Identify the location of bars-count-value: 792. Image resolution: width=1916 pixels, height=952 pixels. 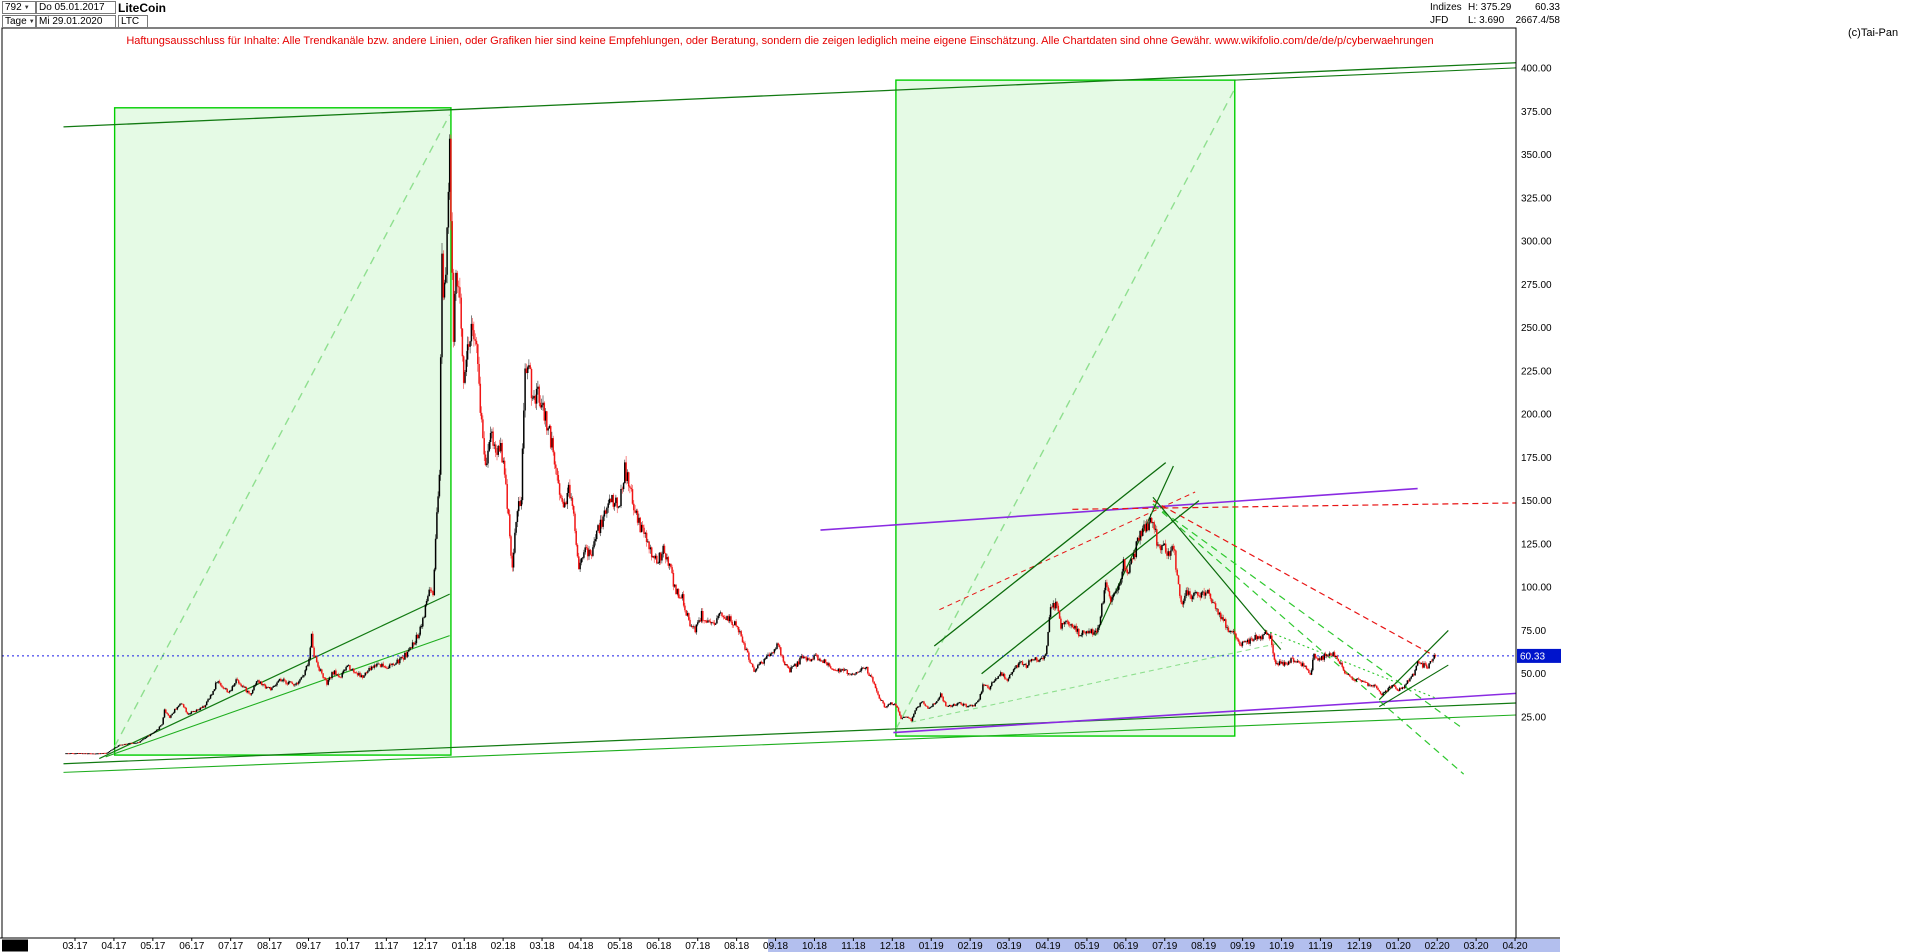
(13, 7).